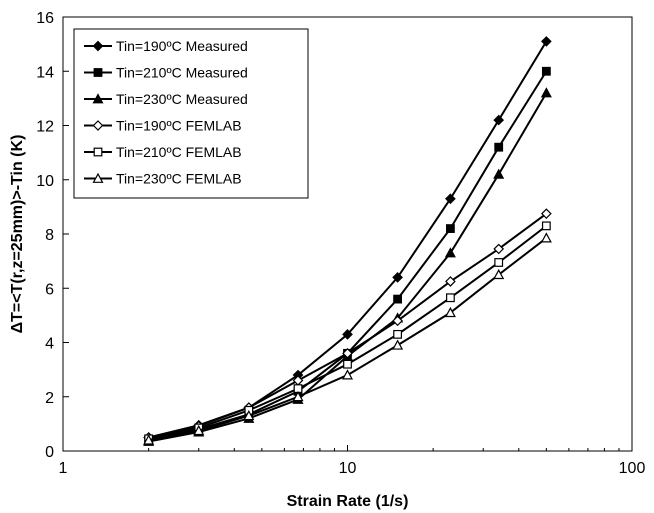 Image resolution: width=654 pixels, height=513 pixels. Describe the element at coordinates (179, 179) in the screenshot. I see `legend-label: Tin=230ºC FEMLAB` at that location.